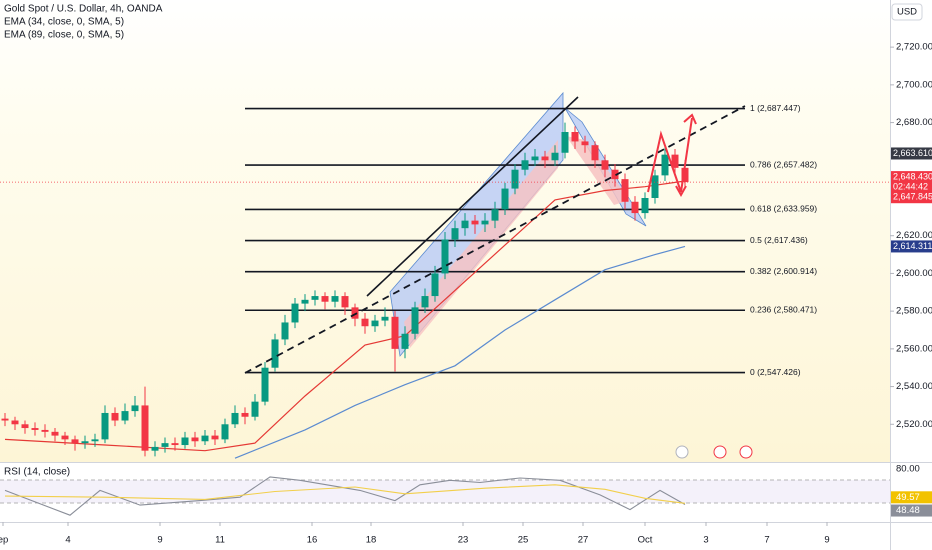  What do you see at coordinates (690, 119) in the screenshot?
I see `projection-arrow` at bounding box center [690, 119].